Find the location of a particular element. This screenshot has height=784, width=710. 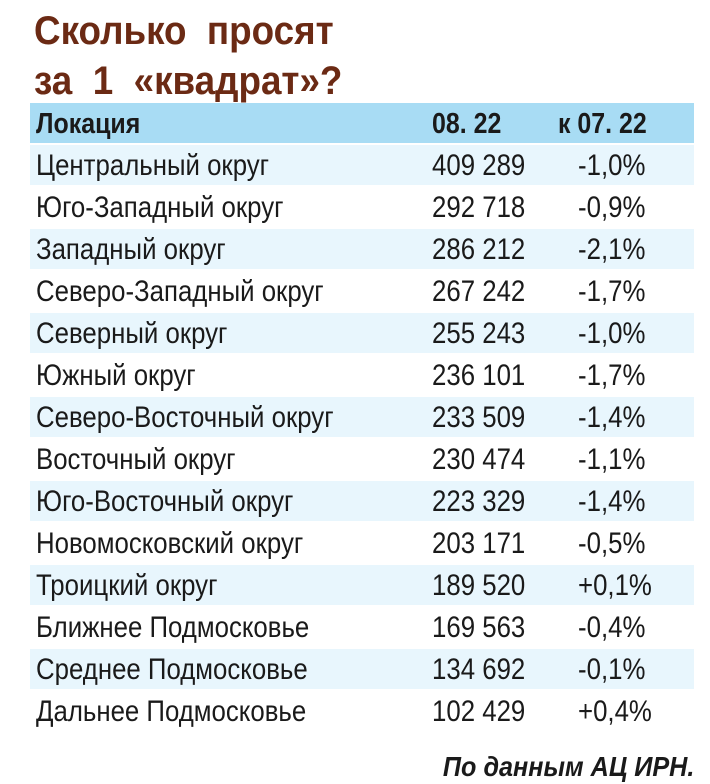

location-cell: Троицкий округ is located at coordinates (127, 585).